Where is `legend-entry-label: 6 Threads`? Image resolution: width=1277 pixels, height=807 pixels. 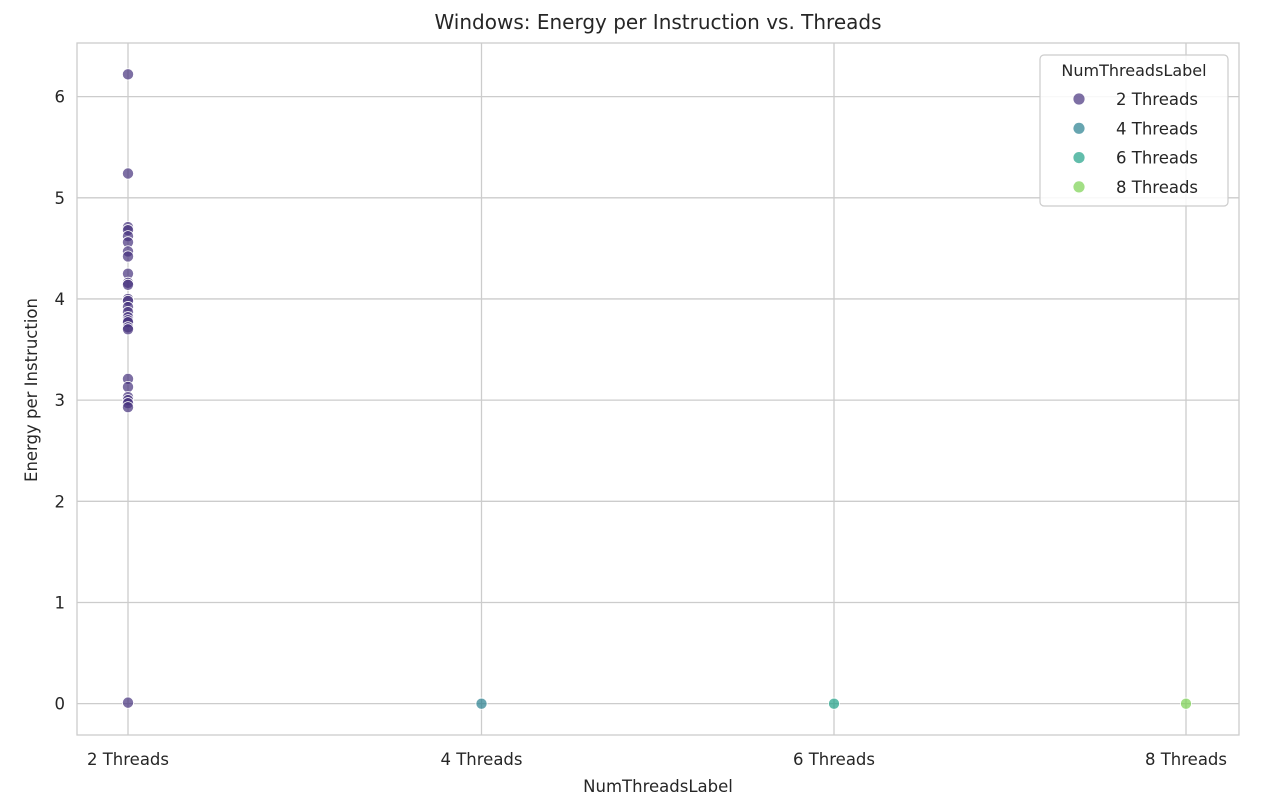 legend-entry-label: 6 Threads is located at coordinates (1157, 158).